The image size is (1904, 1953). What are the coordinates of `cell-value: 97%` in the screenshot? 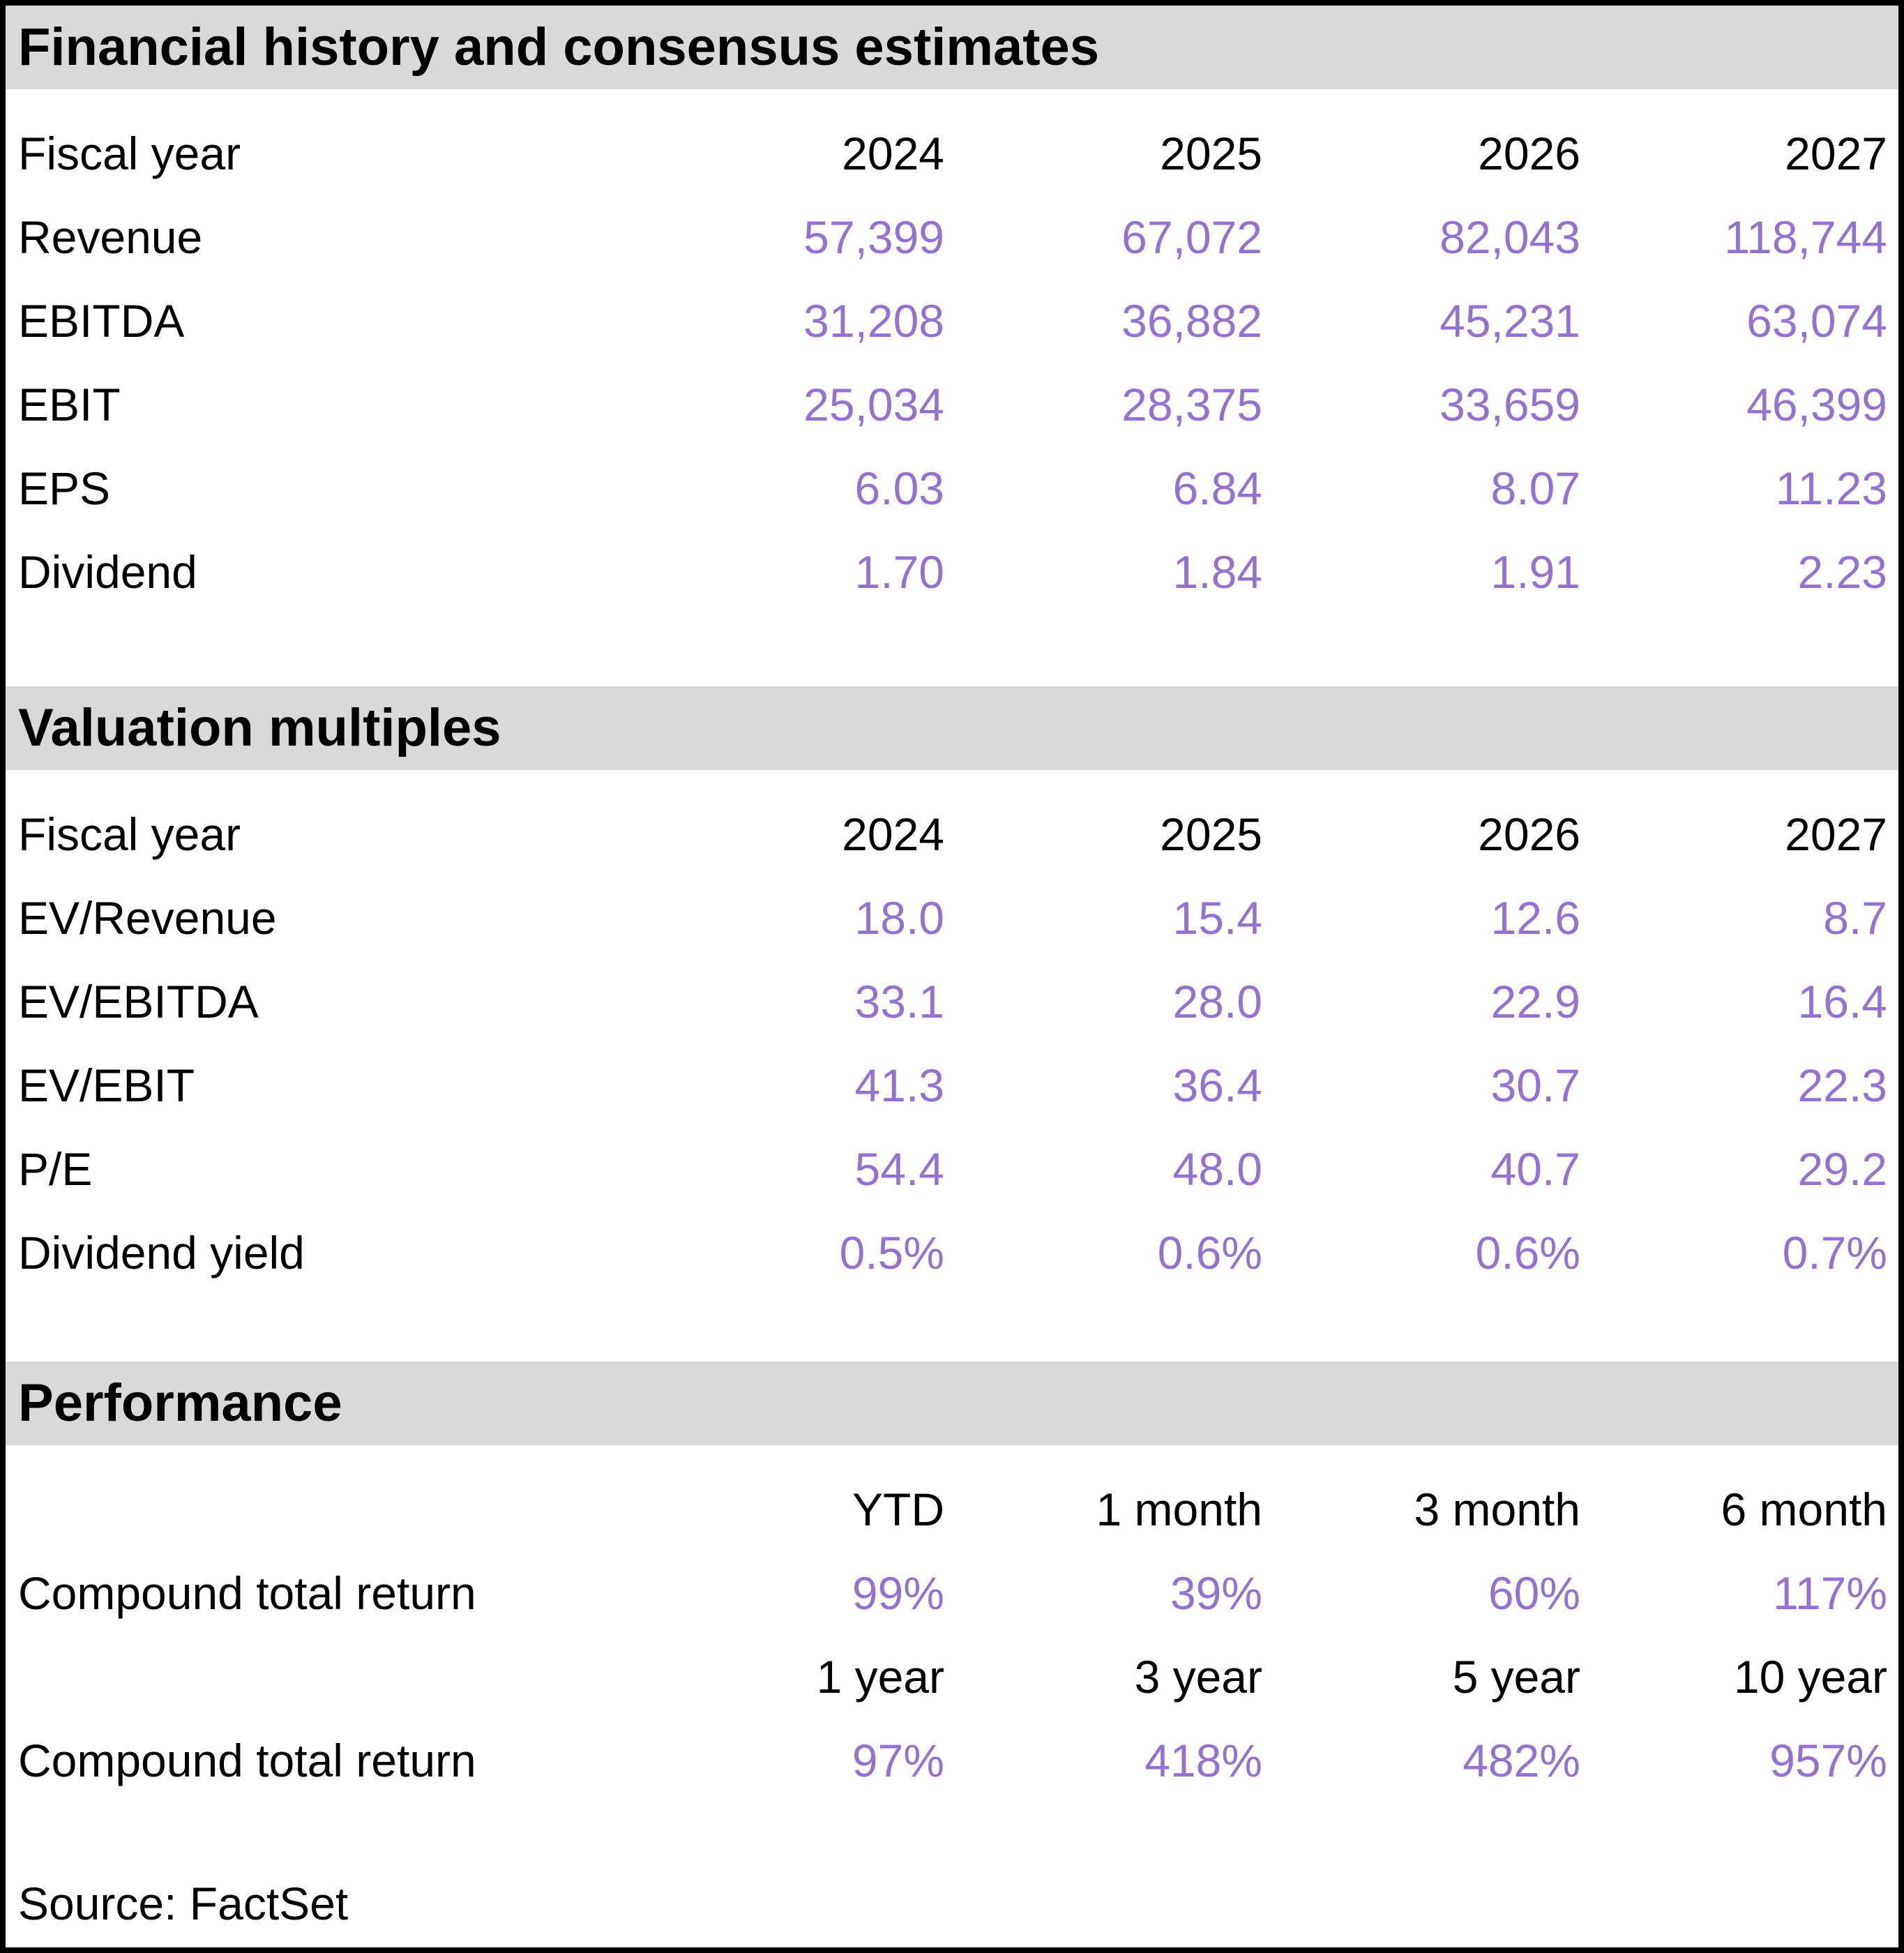 It's located at (898, 1760).